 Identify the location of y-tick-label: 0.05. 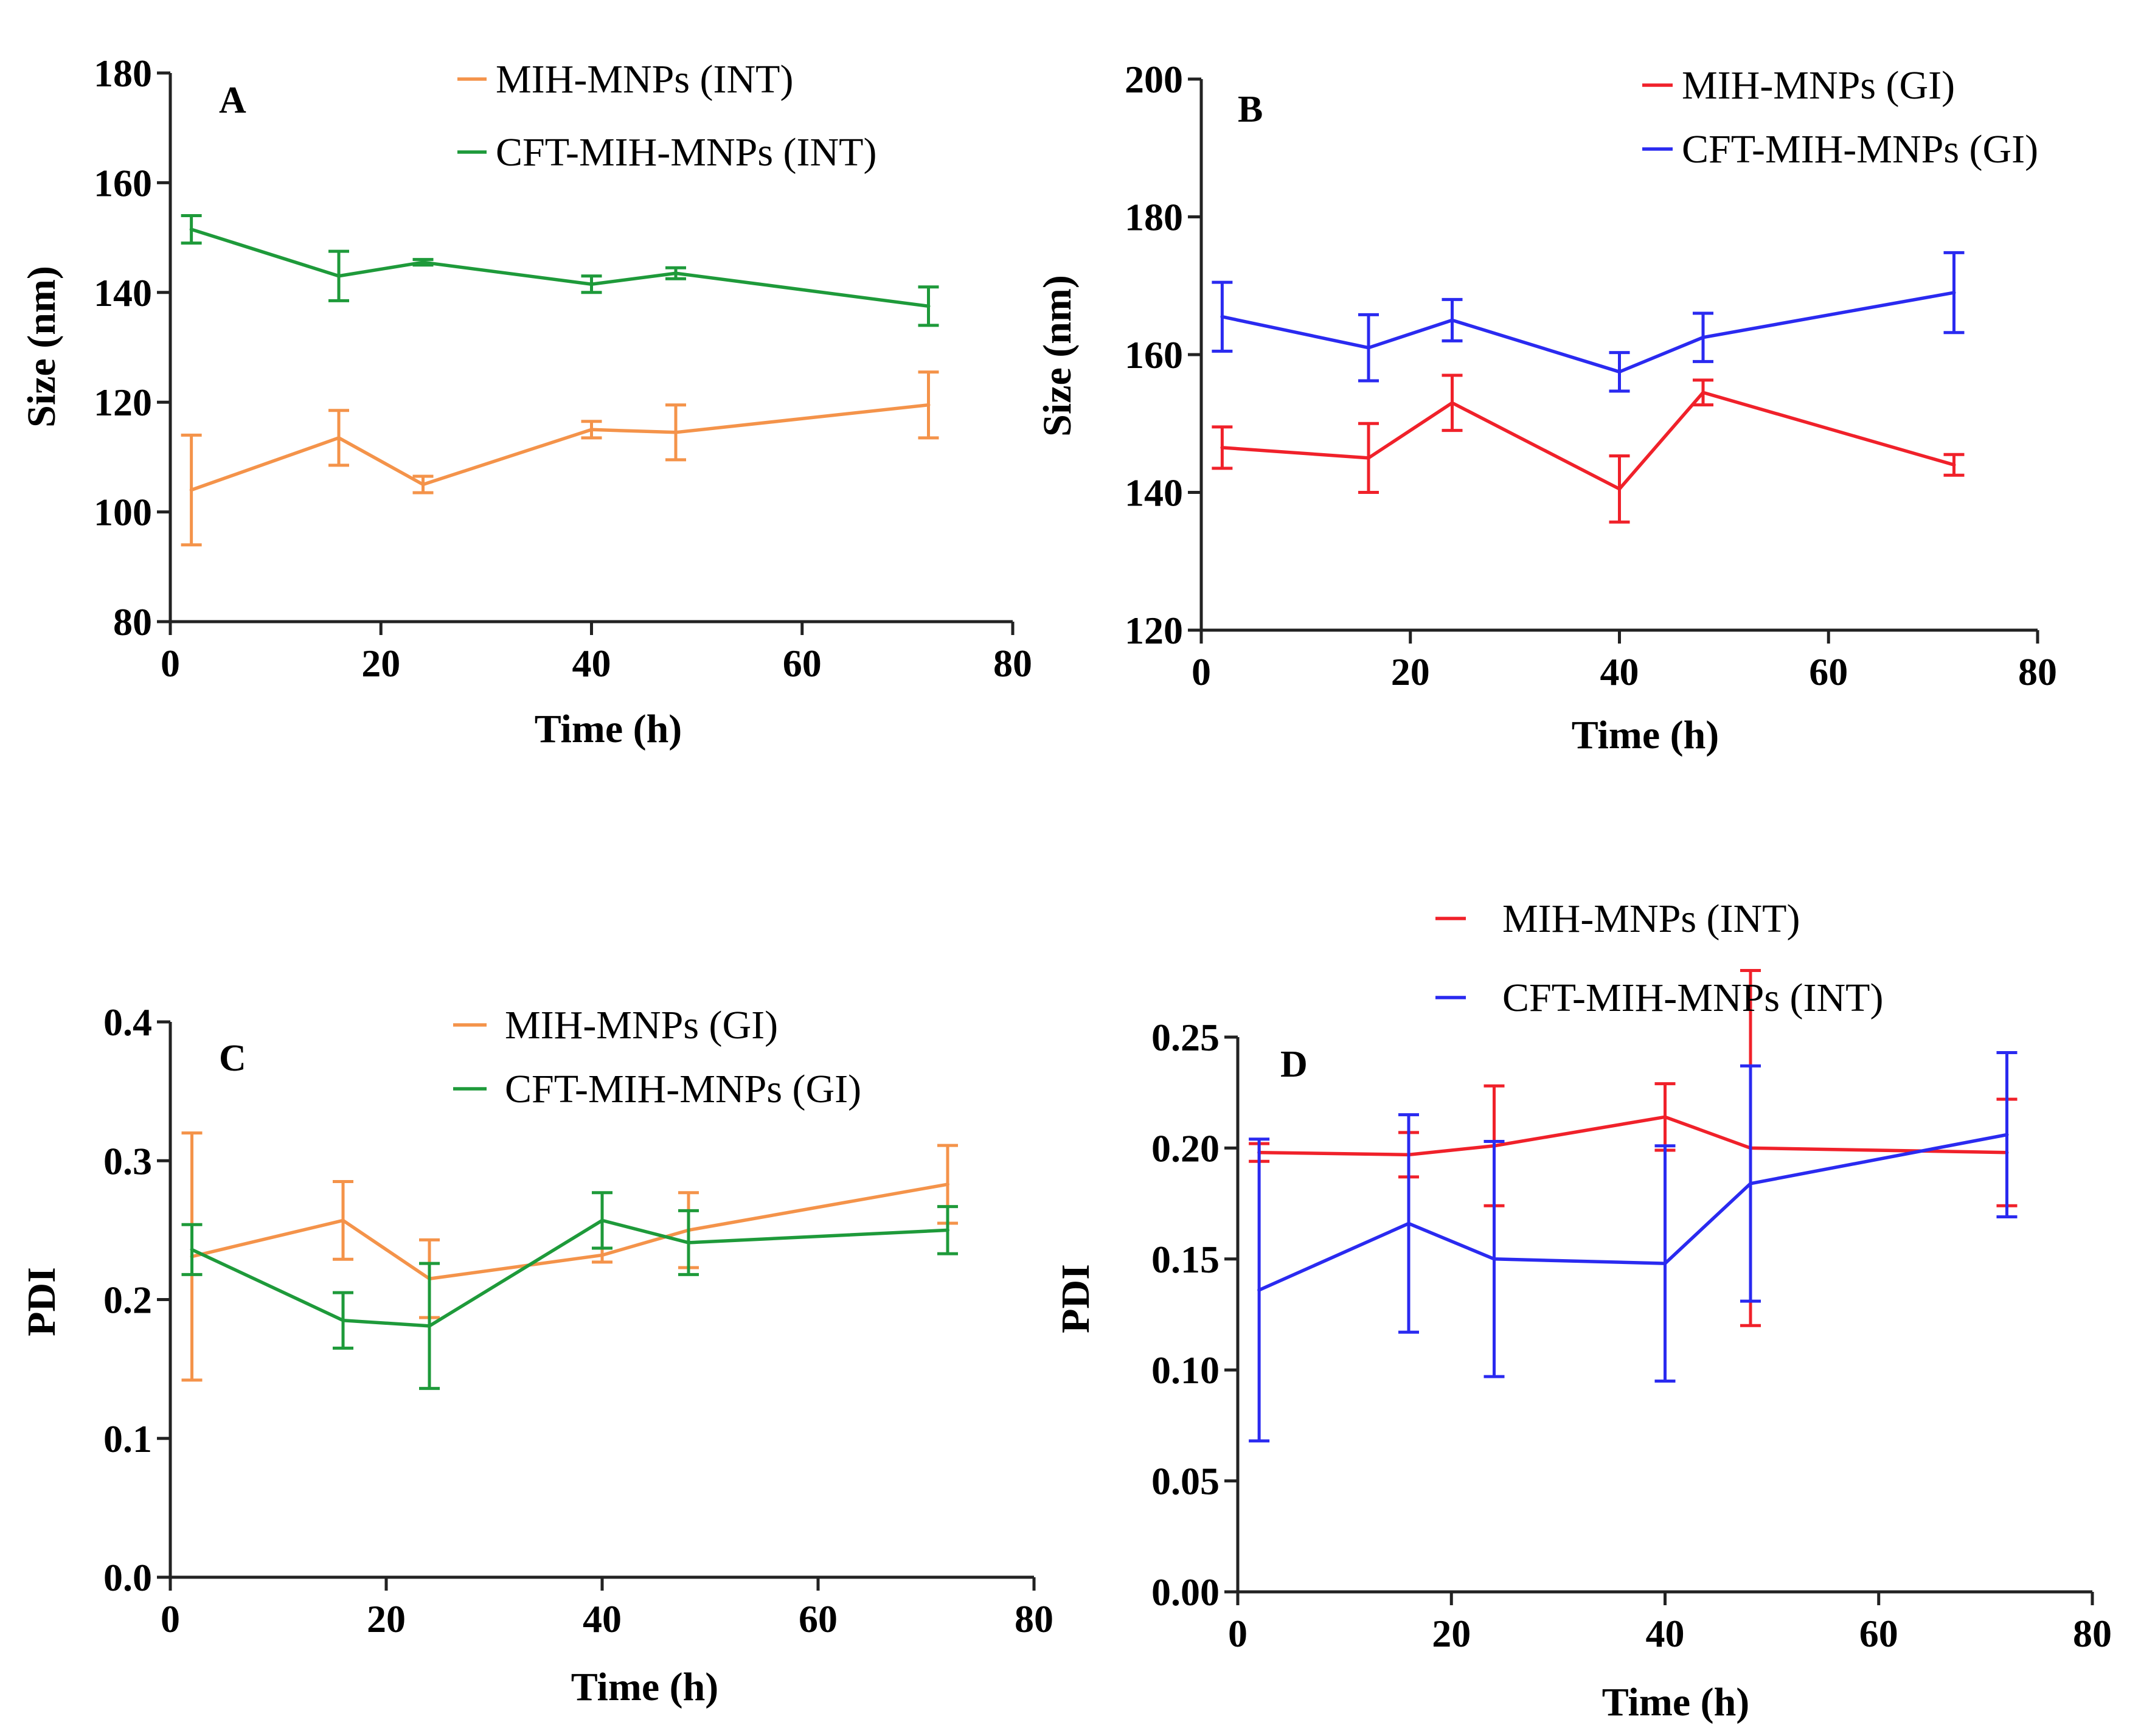
(1186, 1481).